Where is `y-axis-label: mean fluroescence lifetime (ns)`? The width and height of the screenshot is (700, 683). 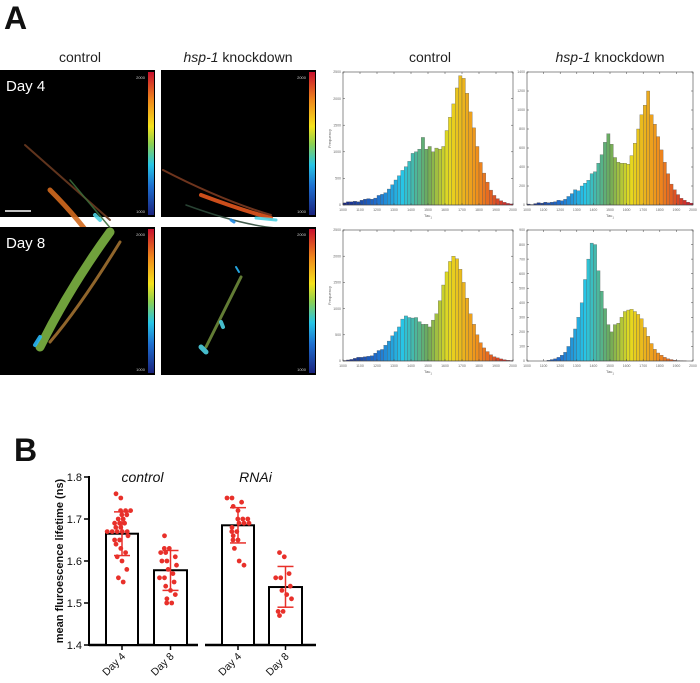
y-axis-label: mean fluroescence lifetime (ns) is located at coordinates (60, 560).